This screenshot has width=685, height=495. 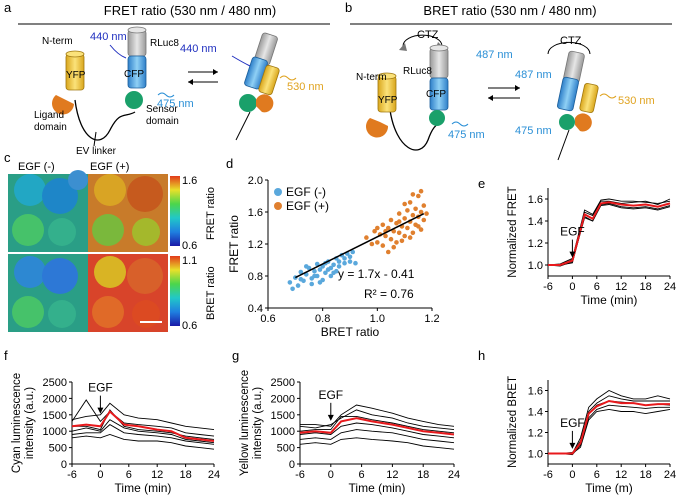 What do you see at coordinates (267, 319) in the screenshot?
I see `chart-d-x-tick-label: 0.6` at bounding box center [267, 319].